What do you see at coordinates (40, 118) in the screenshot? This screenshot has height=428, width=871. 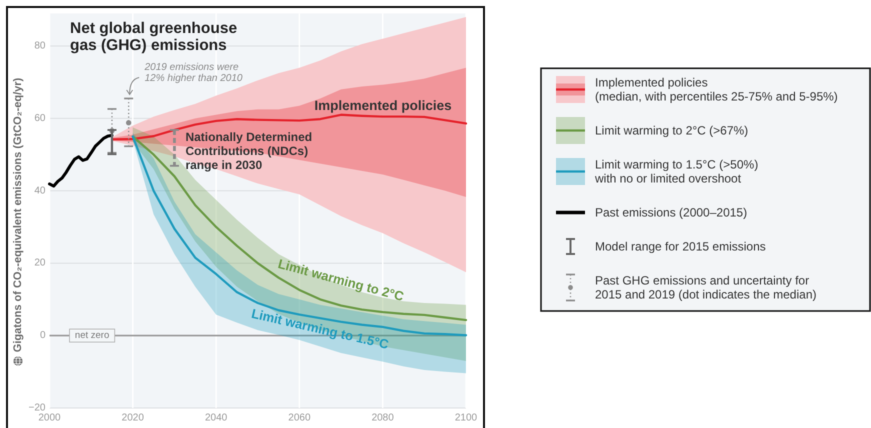 I see `y-tick-label: 60` at bounding box center [40, 118].